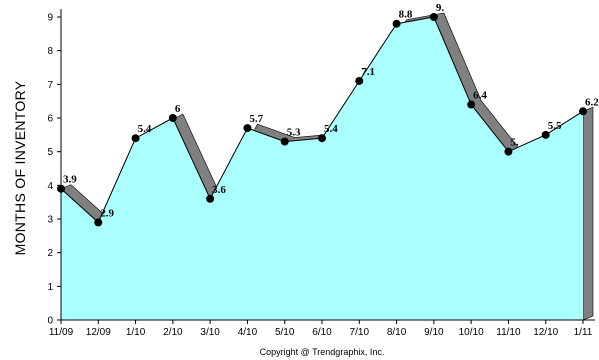 The image size is (599, 360). I want to click on y-tick-label: 1, so click(50, 287).